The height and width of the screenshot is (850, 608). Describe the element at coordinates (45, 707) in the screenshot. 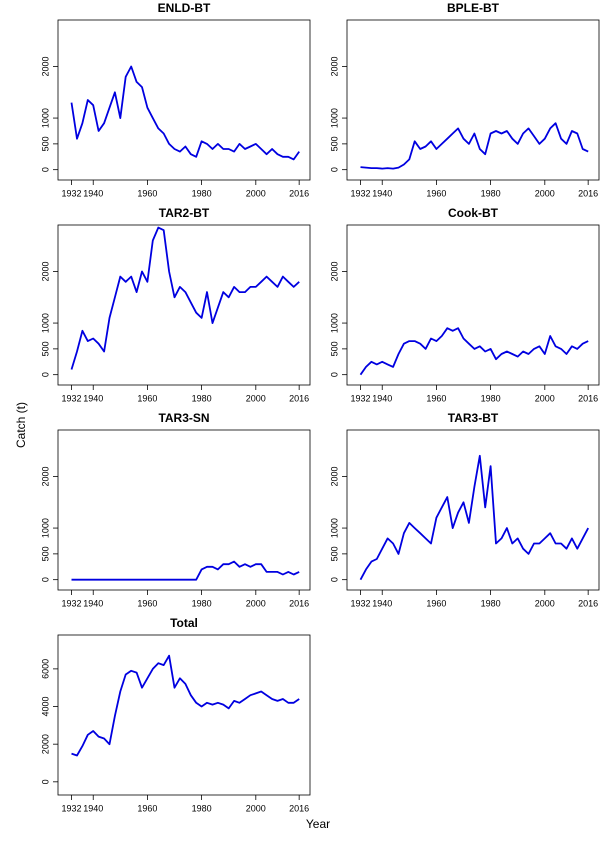

I see `y-tick-label: 4000` at that location.